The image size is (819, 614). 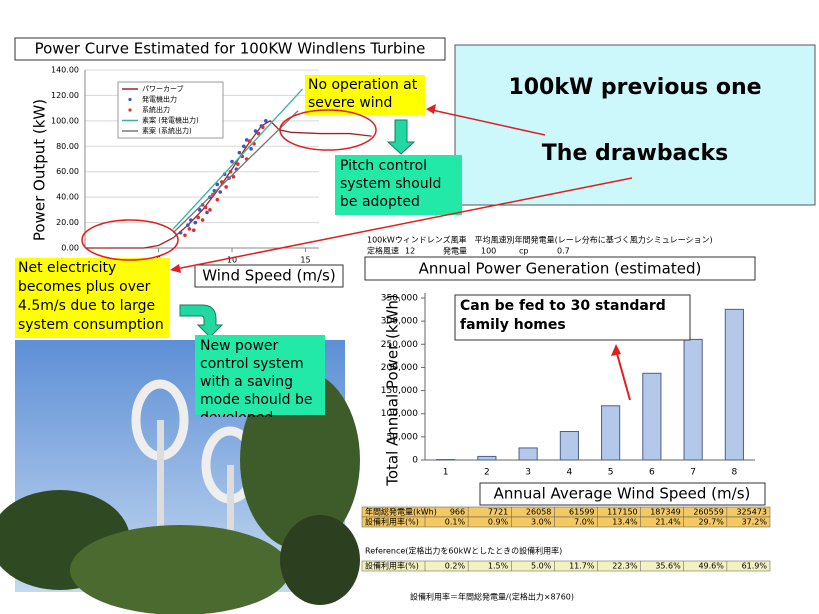 I want to click on callout-text: Pitch control system should be adopted, so click(x=391, y=184).